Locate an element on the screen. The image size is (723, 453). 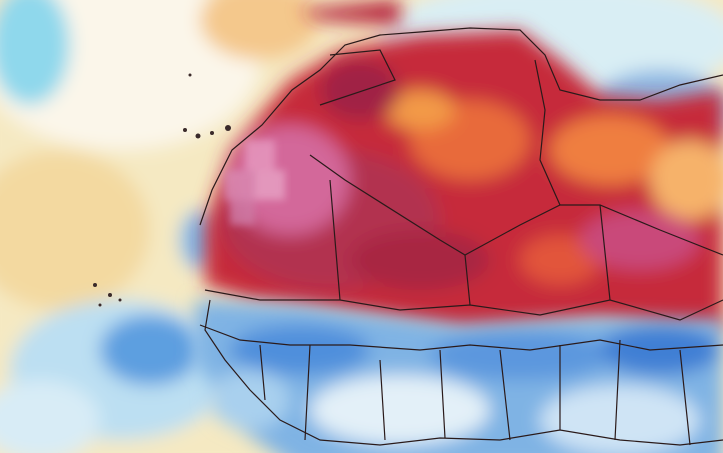
pixelated-region is located at coordinates (255, 182).